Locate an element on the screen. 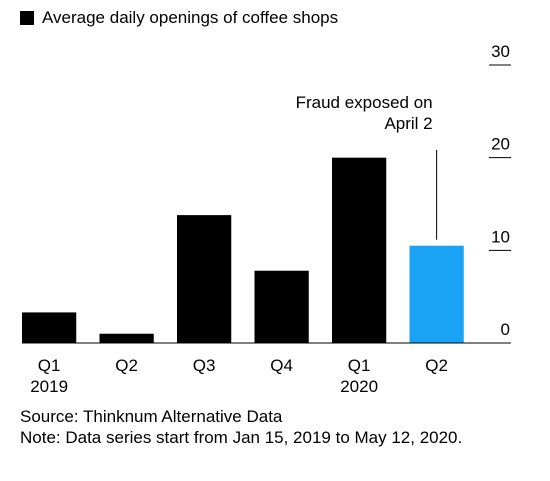 This screenshot has height=481, width=550. y-tick-label: 10 is located at coordinates (500, 236).